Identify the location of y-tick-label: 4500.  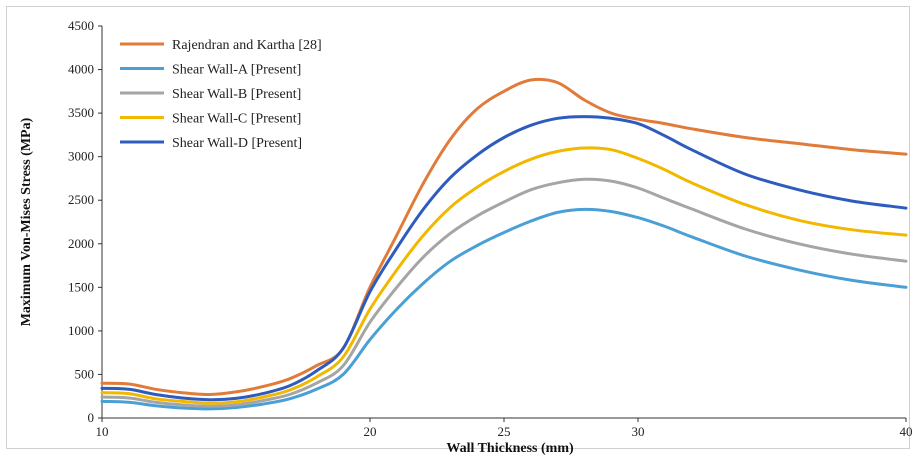
(81, 25).